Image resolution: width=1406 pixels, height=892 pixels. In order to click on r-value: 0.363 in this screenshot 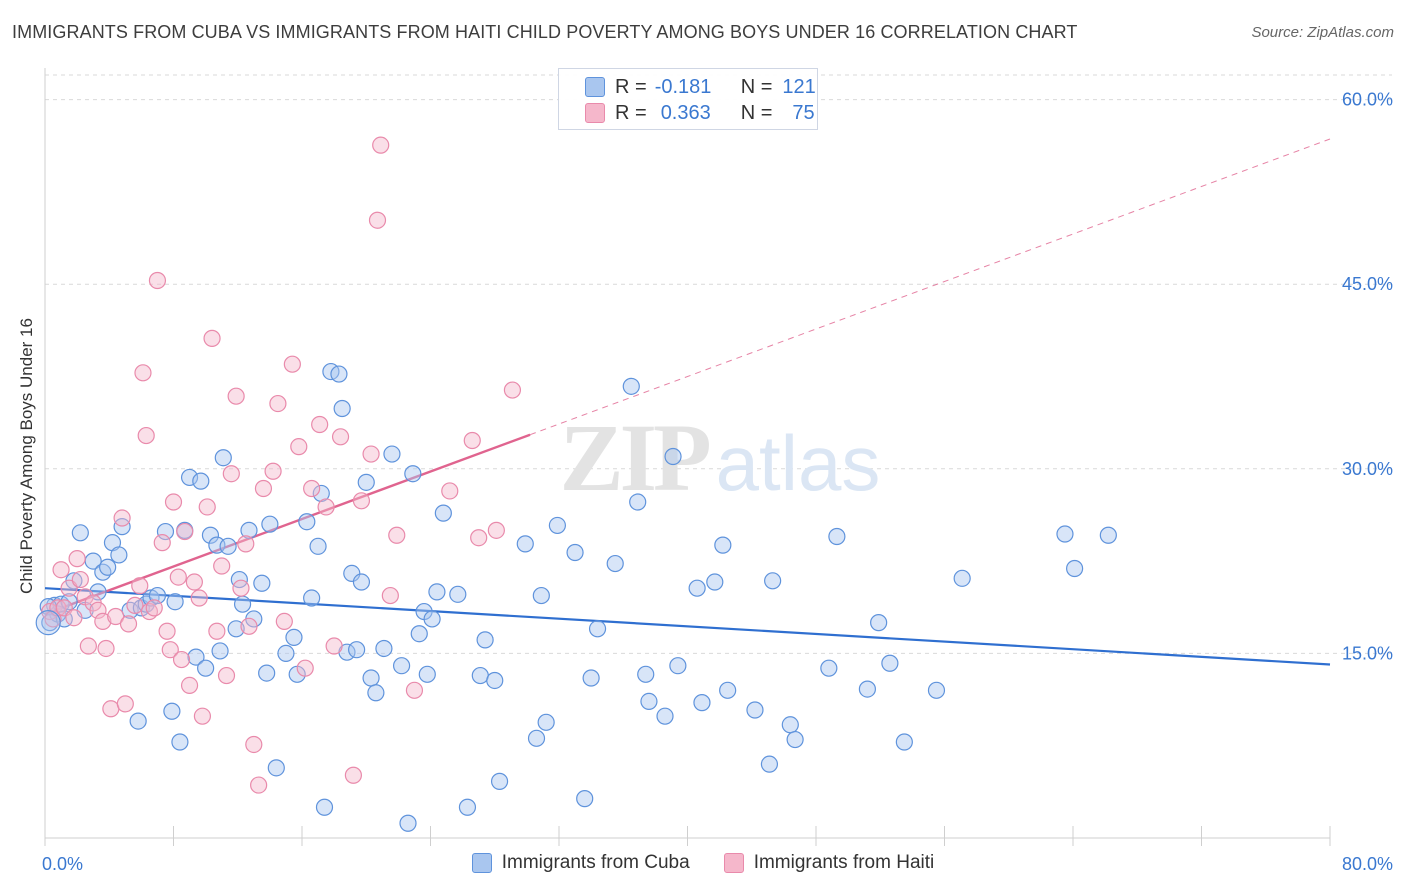, I will do `click(685, 112)`.